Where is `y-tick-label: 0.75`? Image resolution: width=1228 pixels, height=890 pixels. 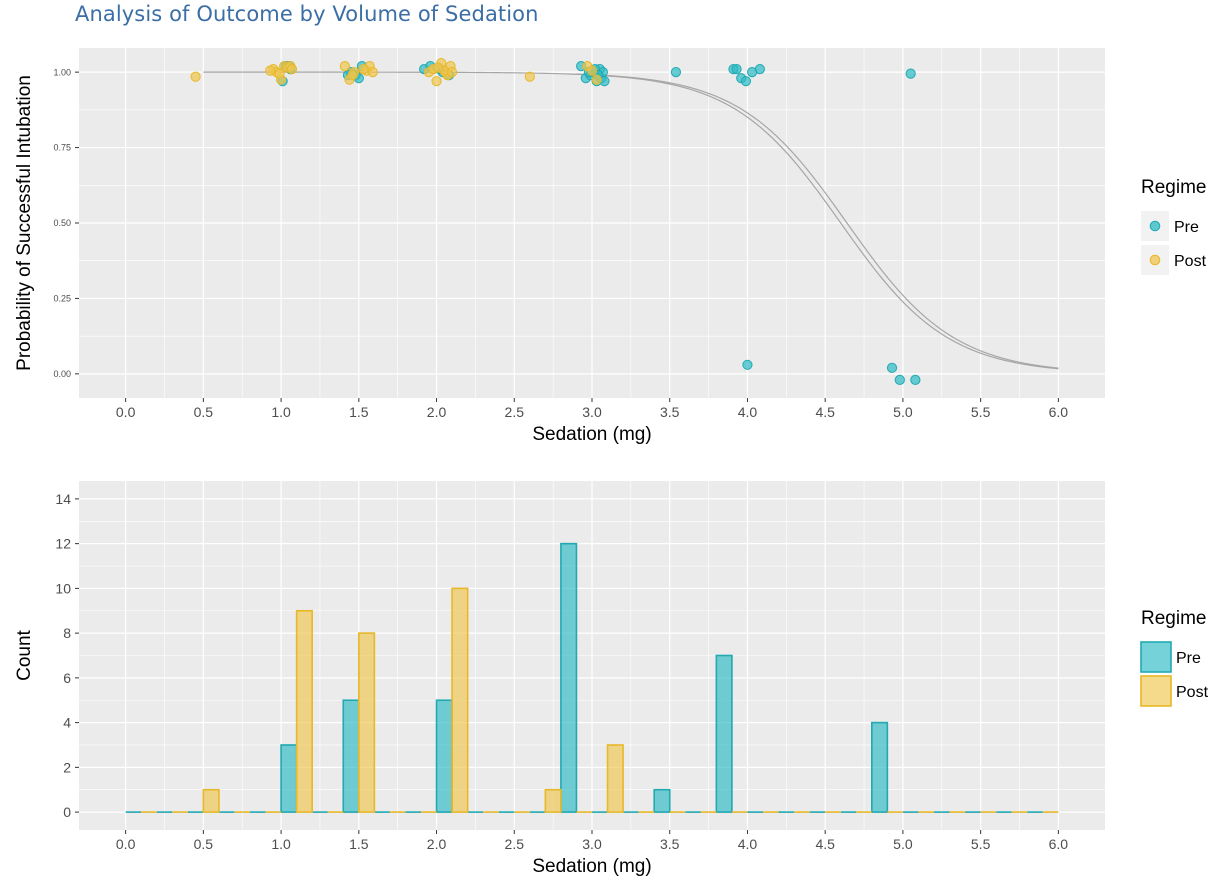
y-tick-label: 0.75 is located at coordinates (62, 148).